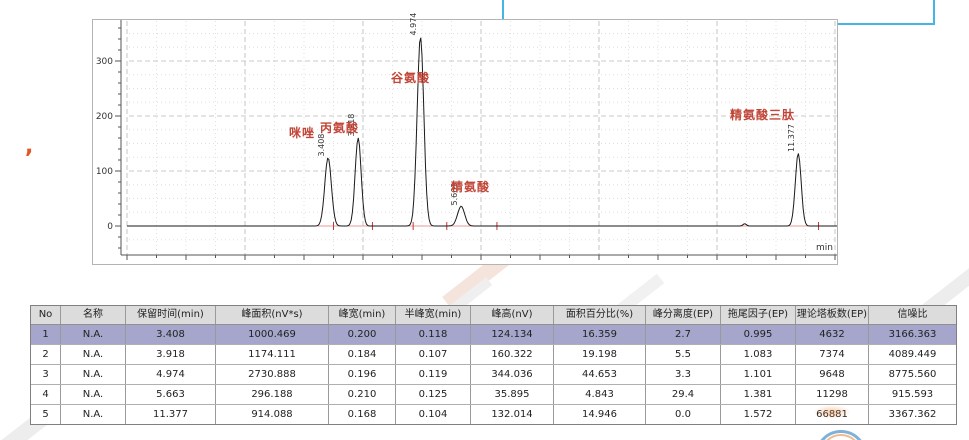  Describe the element at coordinates (832, 374) in the screenshot. I see `table-cell: 9648` at that location.